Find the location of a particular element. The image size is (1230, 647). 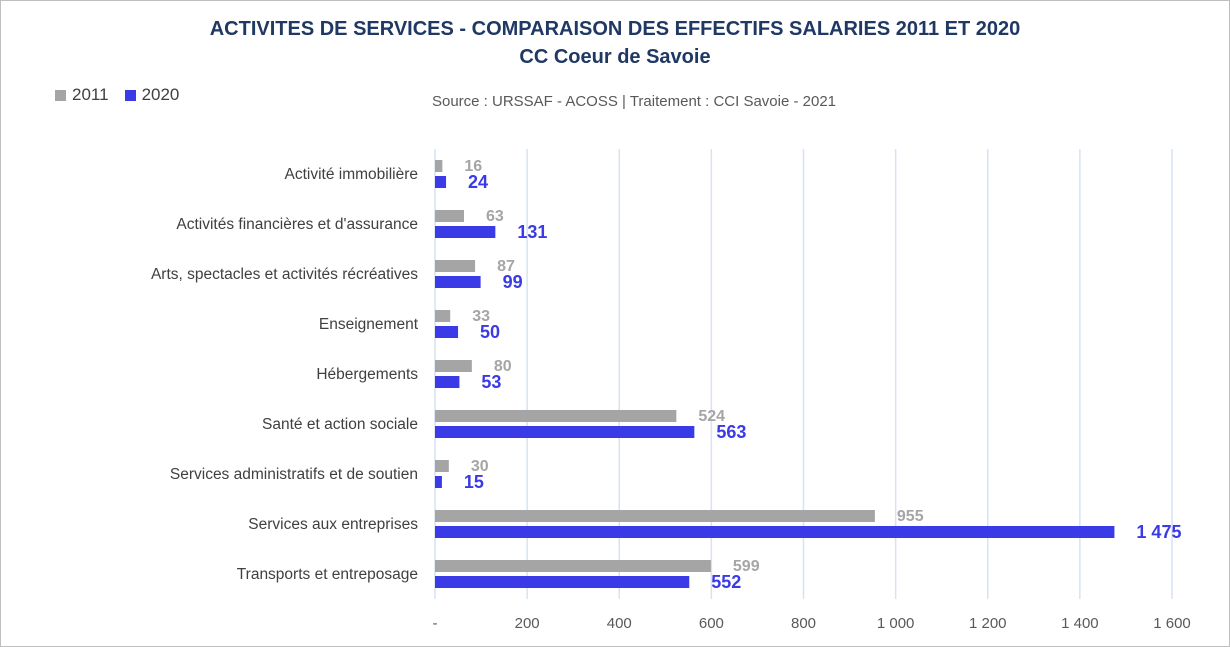

x-tick-label: 200 is located at coordinates (527, 623).